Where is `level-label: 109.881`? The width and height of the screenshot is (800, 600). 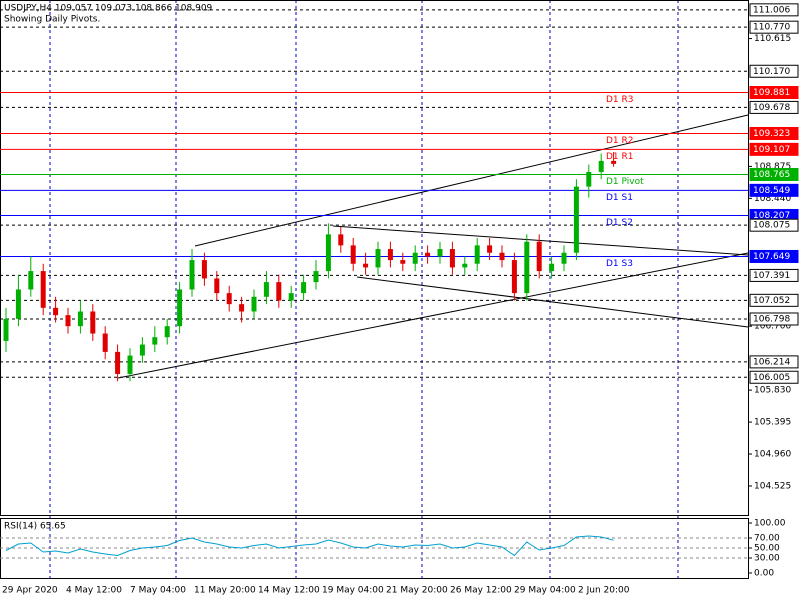 level-label: 109.881 is located at coordinates (771, 93).